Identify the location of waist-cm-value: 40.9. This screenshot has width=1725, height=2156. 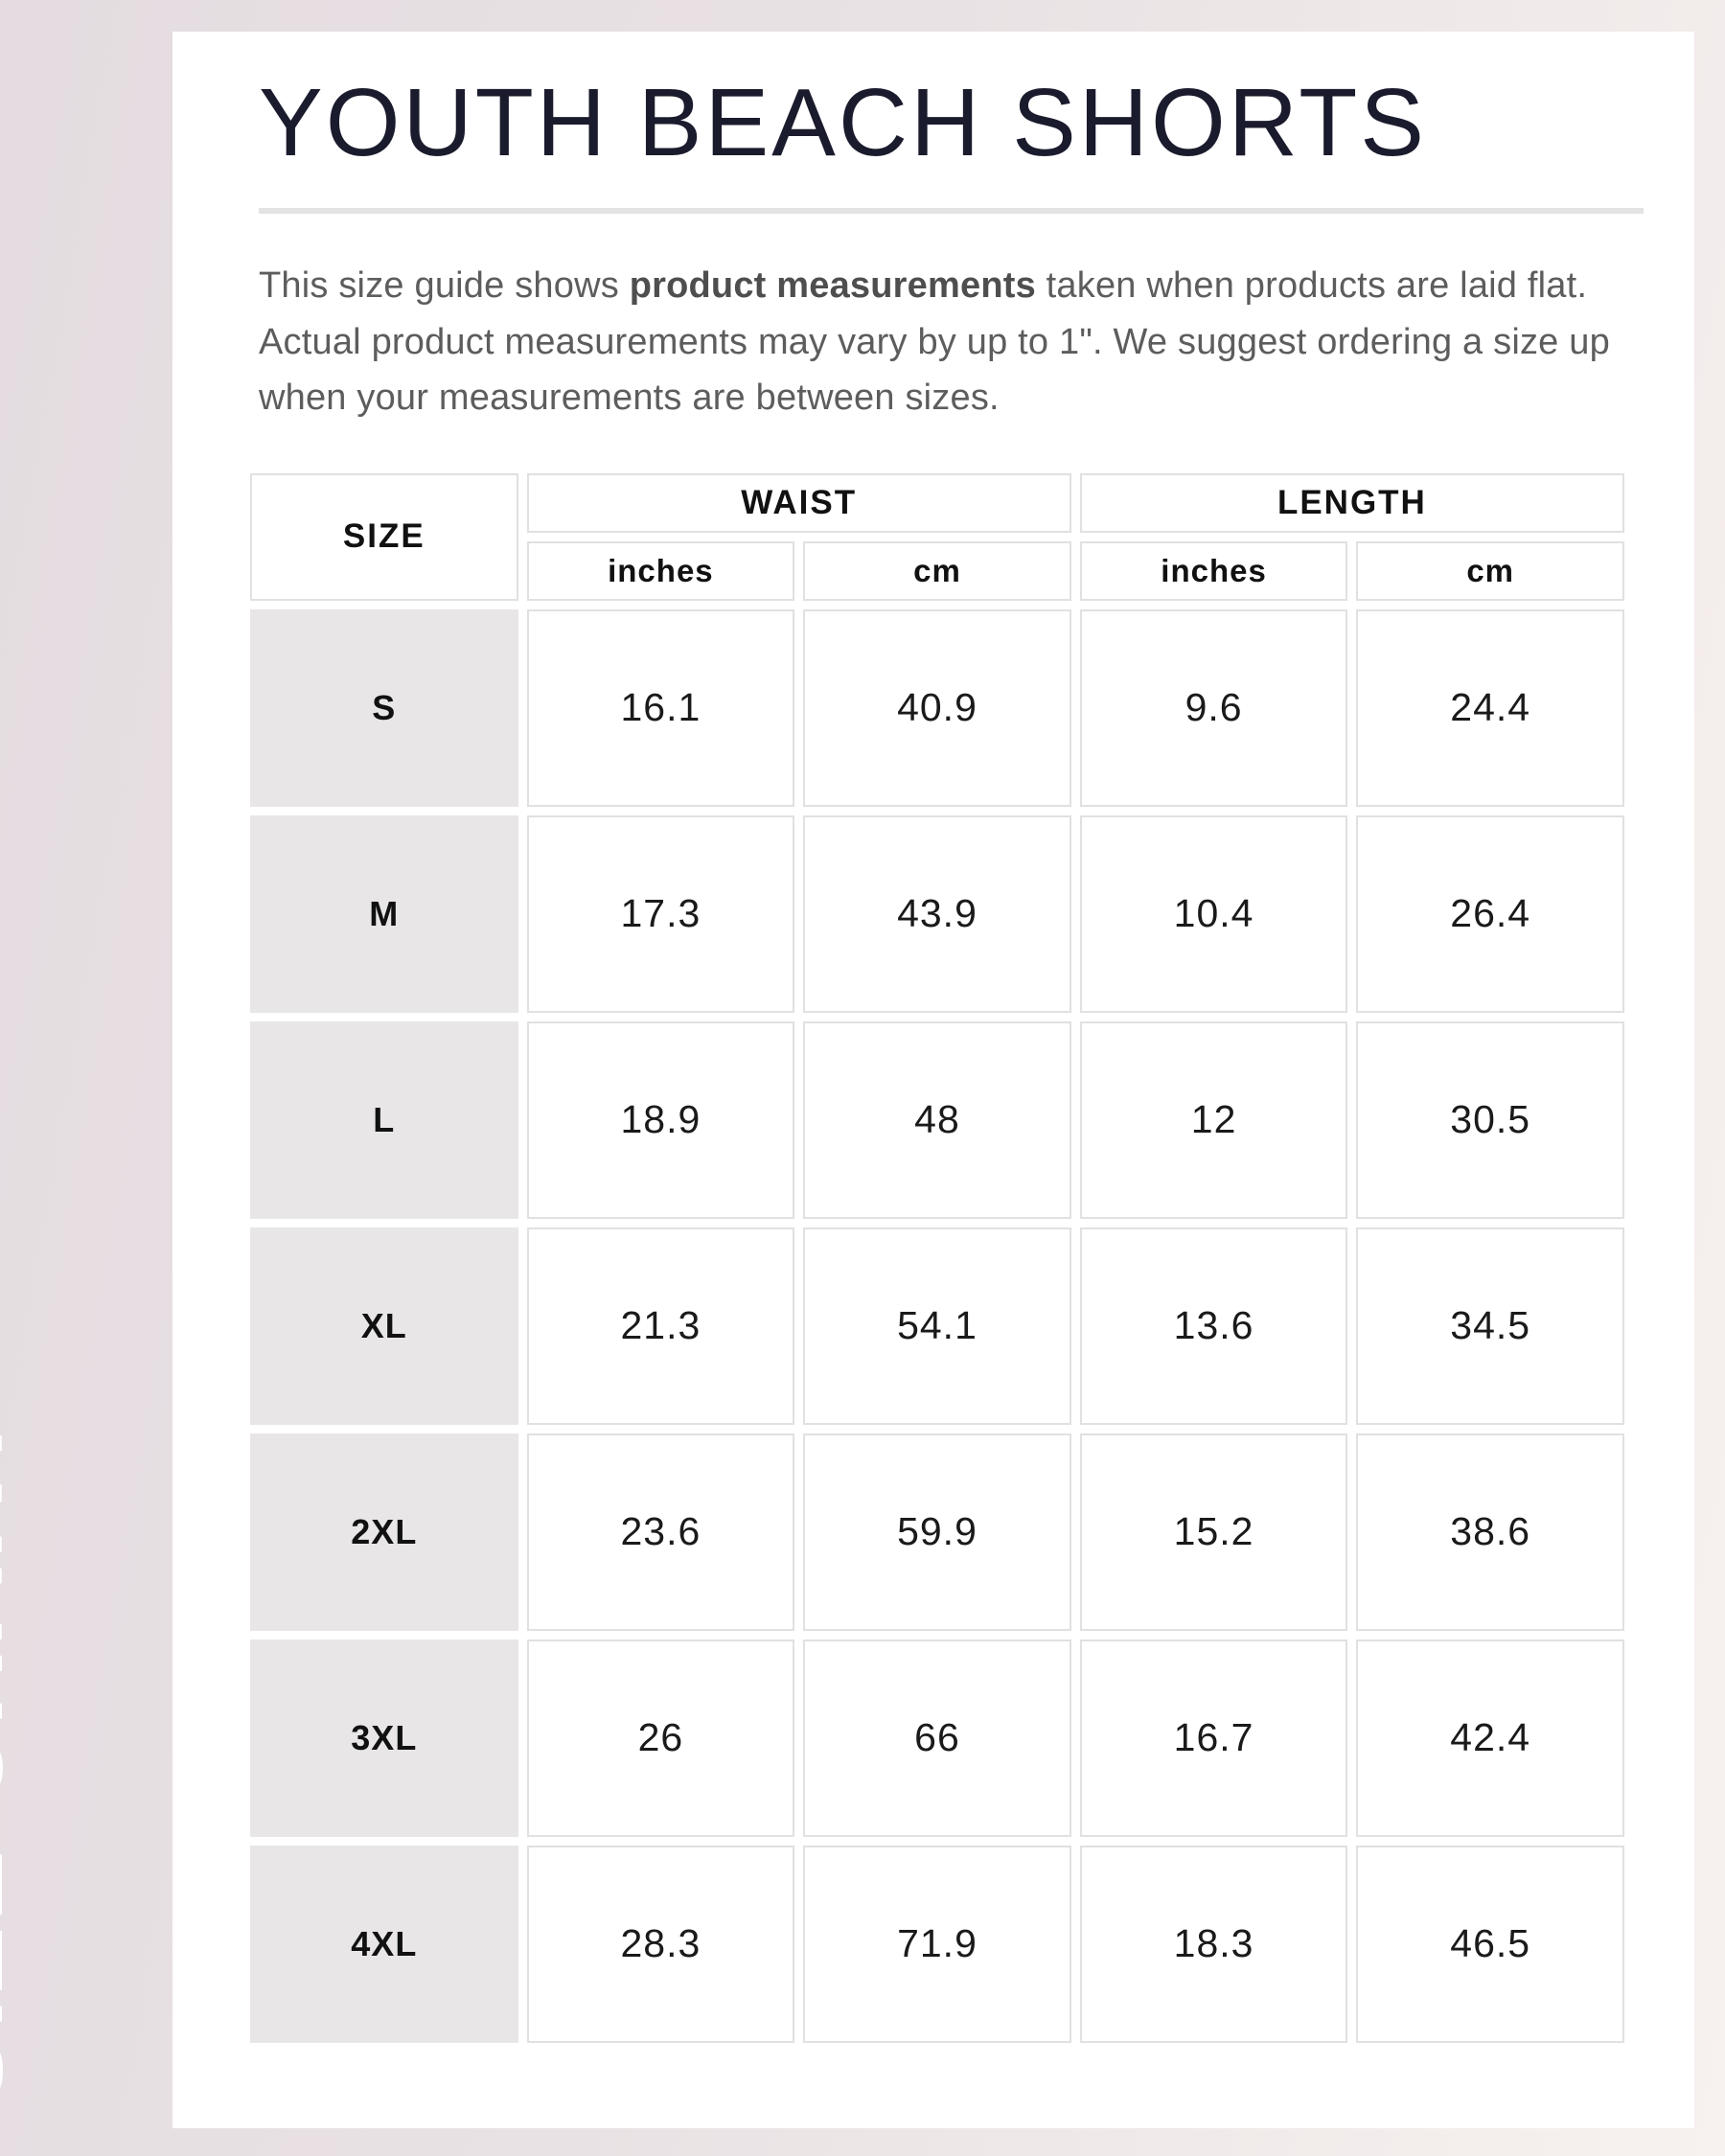
(937, 707).